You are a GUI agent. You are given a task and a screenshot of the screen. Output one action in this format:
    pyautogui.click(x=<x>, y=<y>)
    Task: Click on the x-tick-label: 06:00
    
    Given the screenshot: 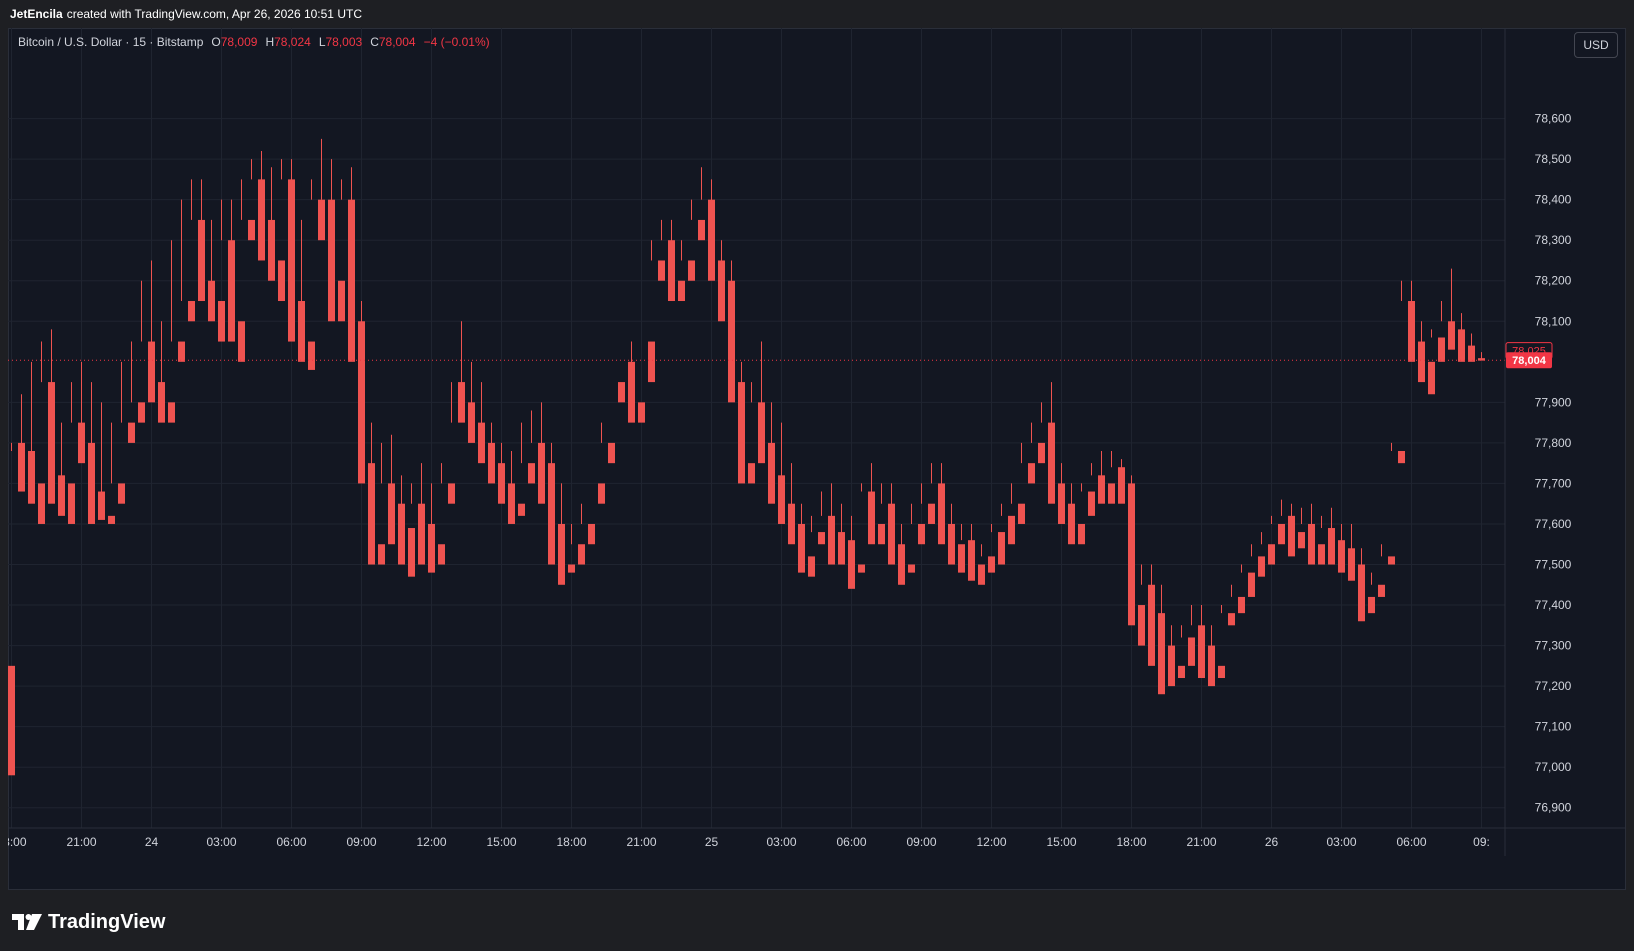 What is the action you would take?
    pyautogui.click(x=851, y=842)
    